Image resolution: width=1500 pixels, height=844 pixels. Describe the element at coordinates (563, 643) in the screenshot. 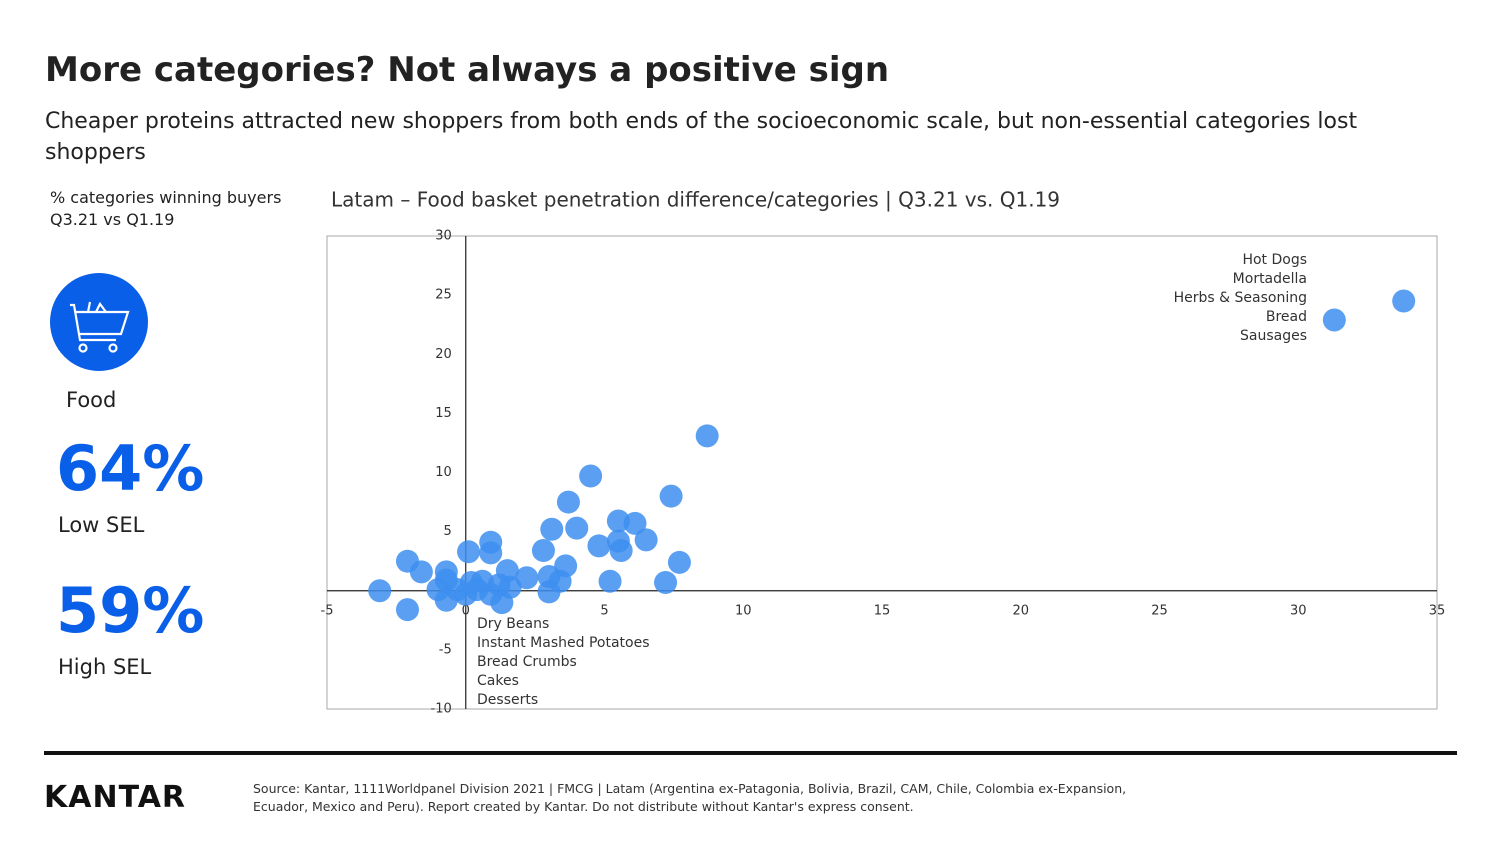

I see `annotation: Instant Mashed Potatoes` at that location.